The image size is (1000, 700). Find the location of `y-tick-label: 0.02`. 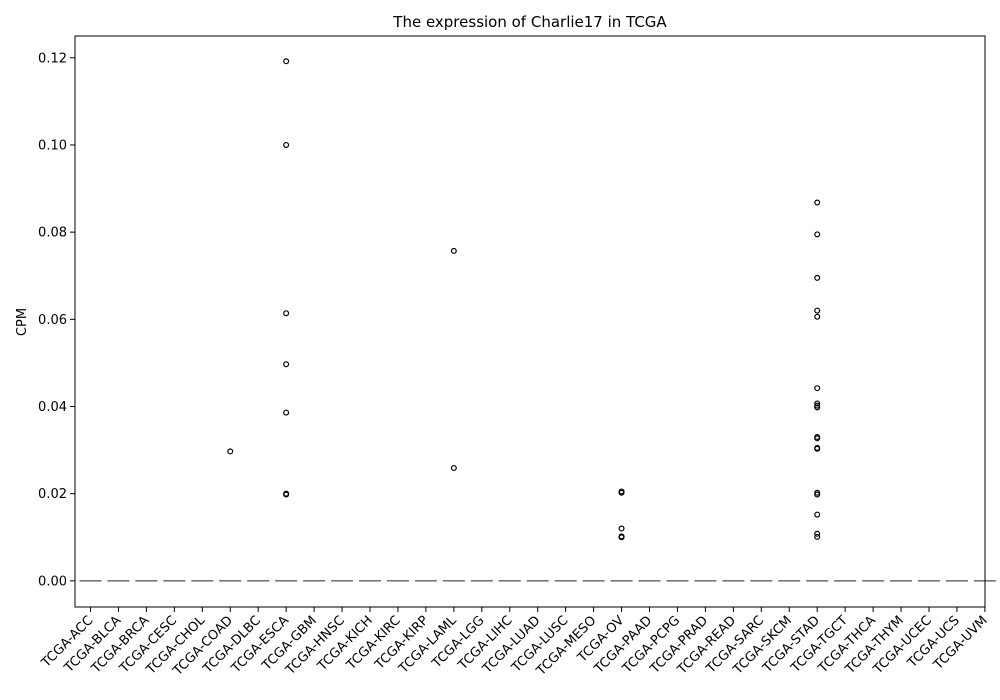

y-tick-label: 0.02 is located at coordinates (52, 494).